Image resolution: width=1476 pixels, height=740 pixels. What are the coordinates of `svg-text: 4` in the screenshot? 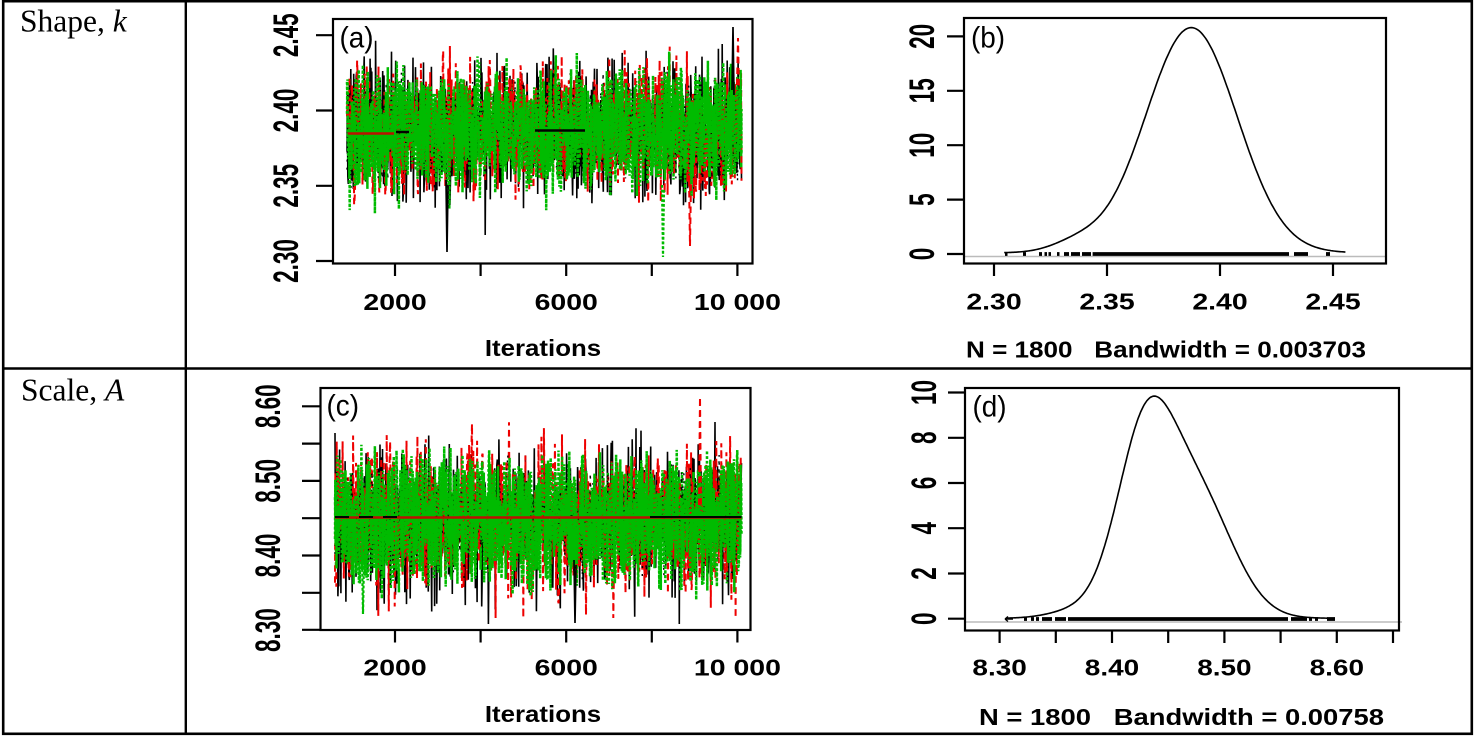 It's located at (924, 527).